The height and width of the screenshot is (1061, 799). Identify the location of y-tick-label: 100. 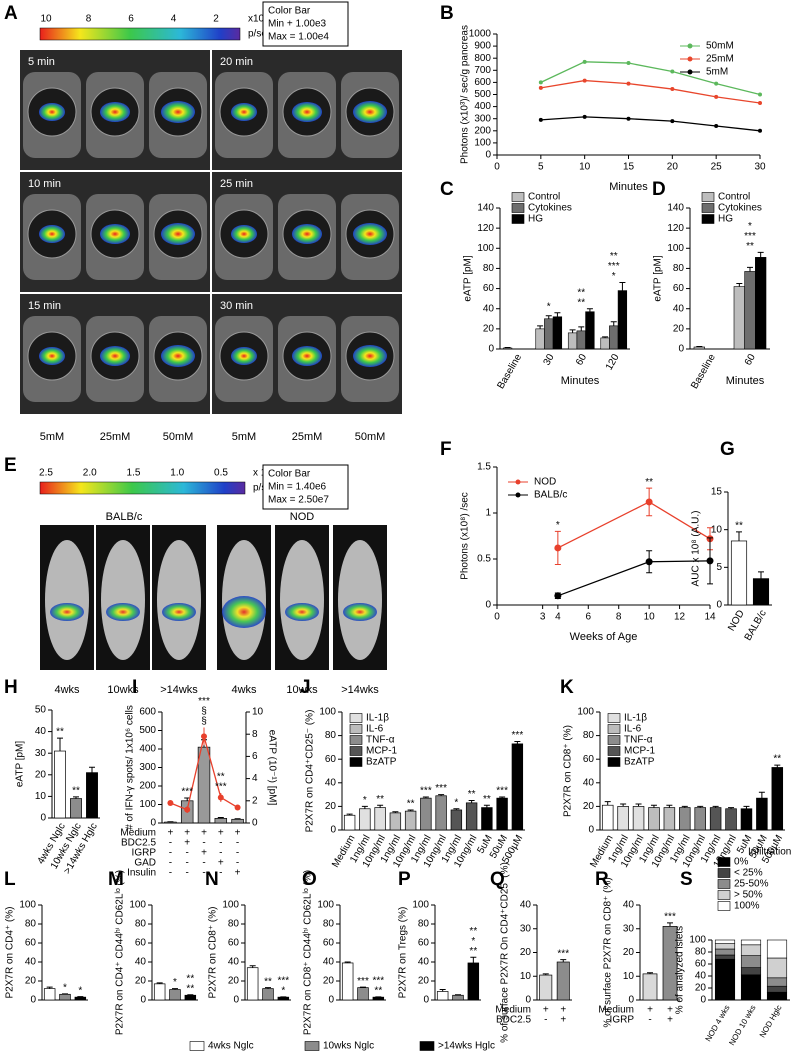
(675, 248).